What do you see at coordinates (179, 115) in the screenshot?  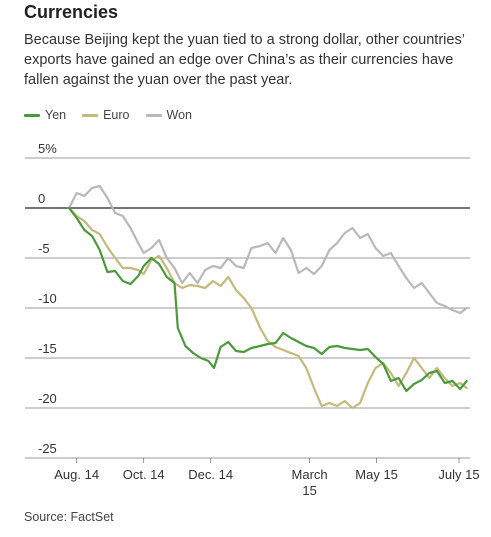 I see `legend-label-won: Won` at bounding box center [179, 115].